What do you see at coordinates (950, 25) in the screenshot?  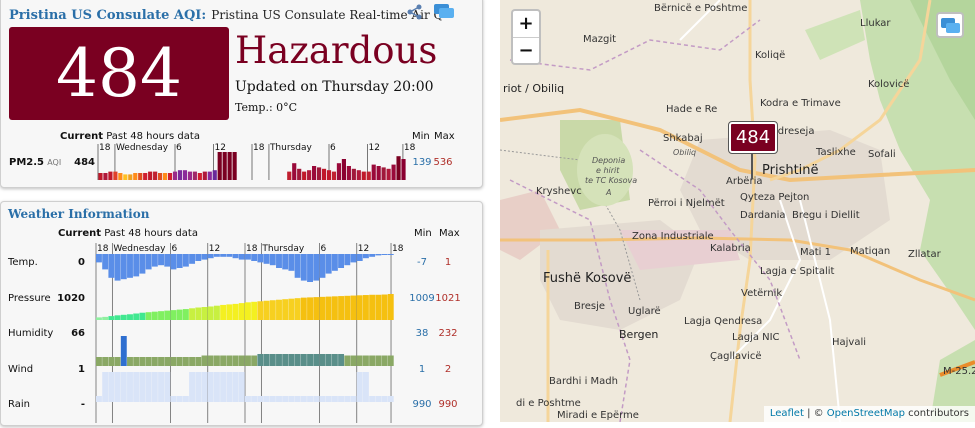 I see `map-layers-button` at bounding box center [950, 25].